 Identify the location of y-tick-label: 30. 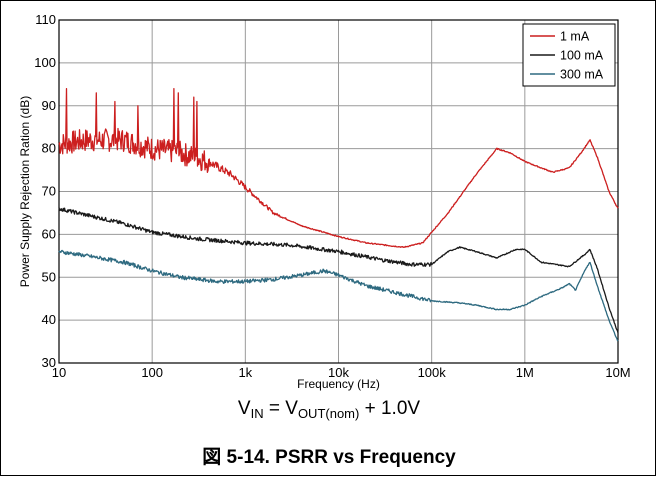
(49, 362).